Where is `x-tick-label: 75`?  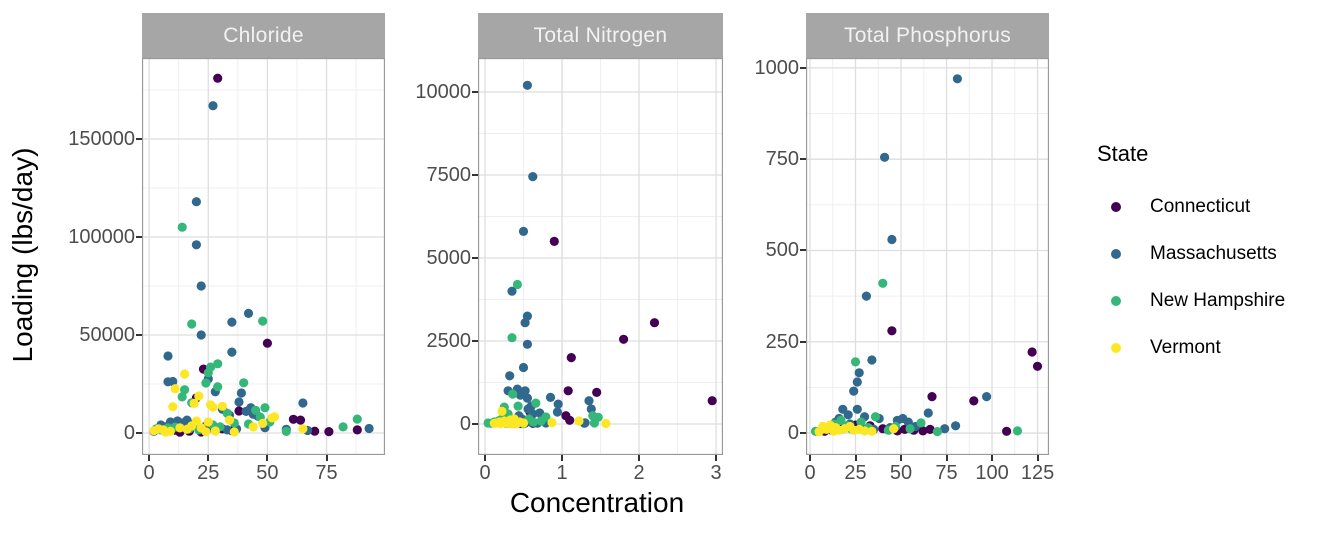 x-tick-label: 75 is located at coordinates (946, 473).